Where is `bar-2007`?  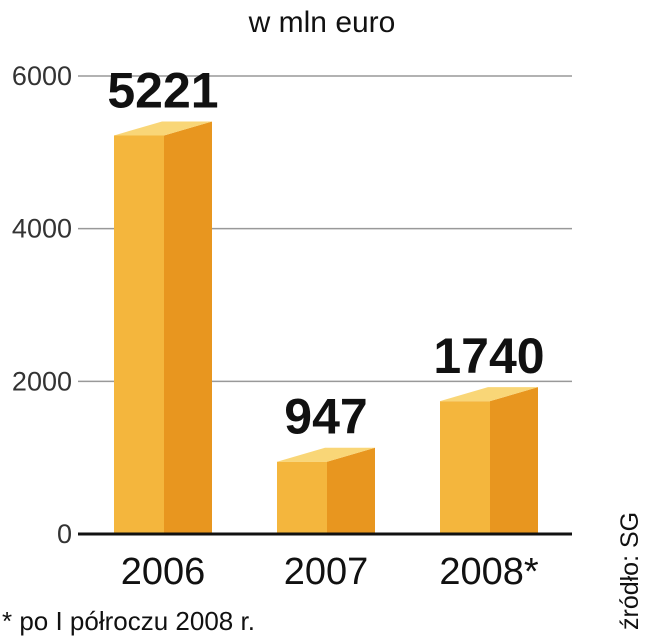
bar-2007 is located at coordinates (326, 490).